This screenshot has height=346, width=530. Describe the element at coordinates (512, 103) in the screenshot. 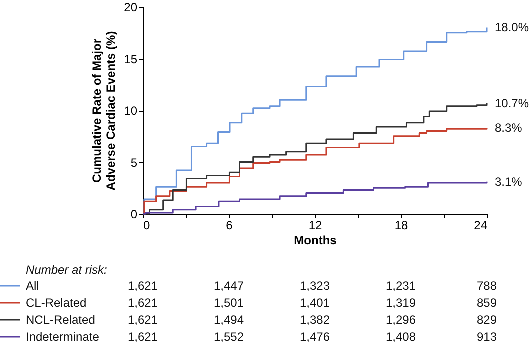

I see `text: 10.7%` at that location.